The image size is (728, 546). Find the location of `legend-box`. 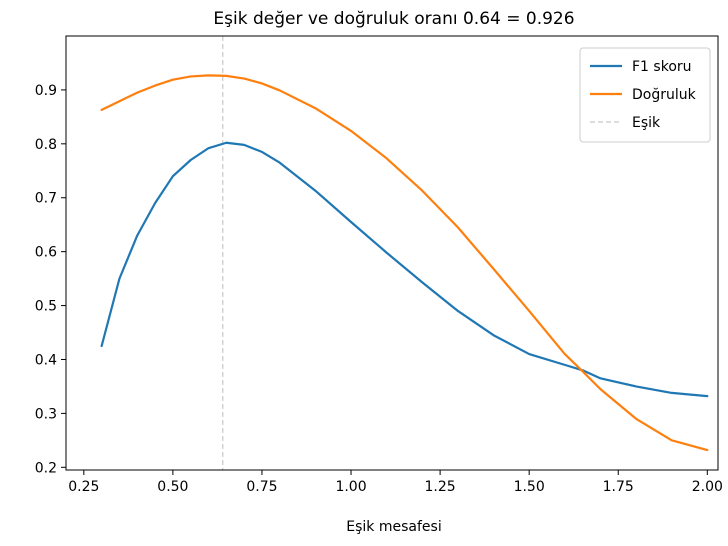

legend-box is located at coordinates (645, 95).